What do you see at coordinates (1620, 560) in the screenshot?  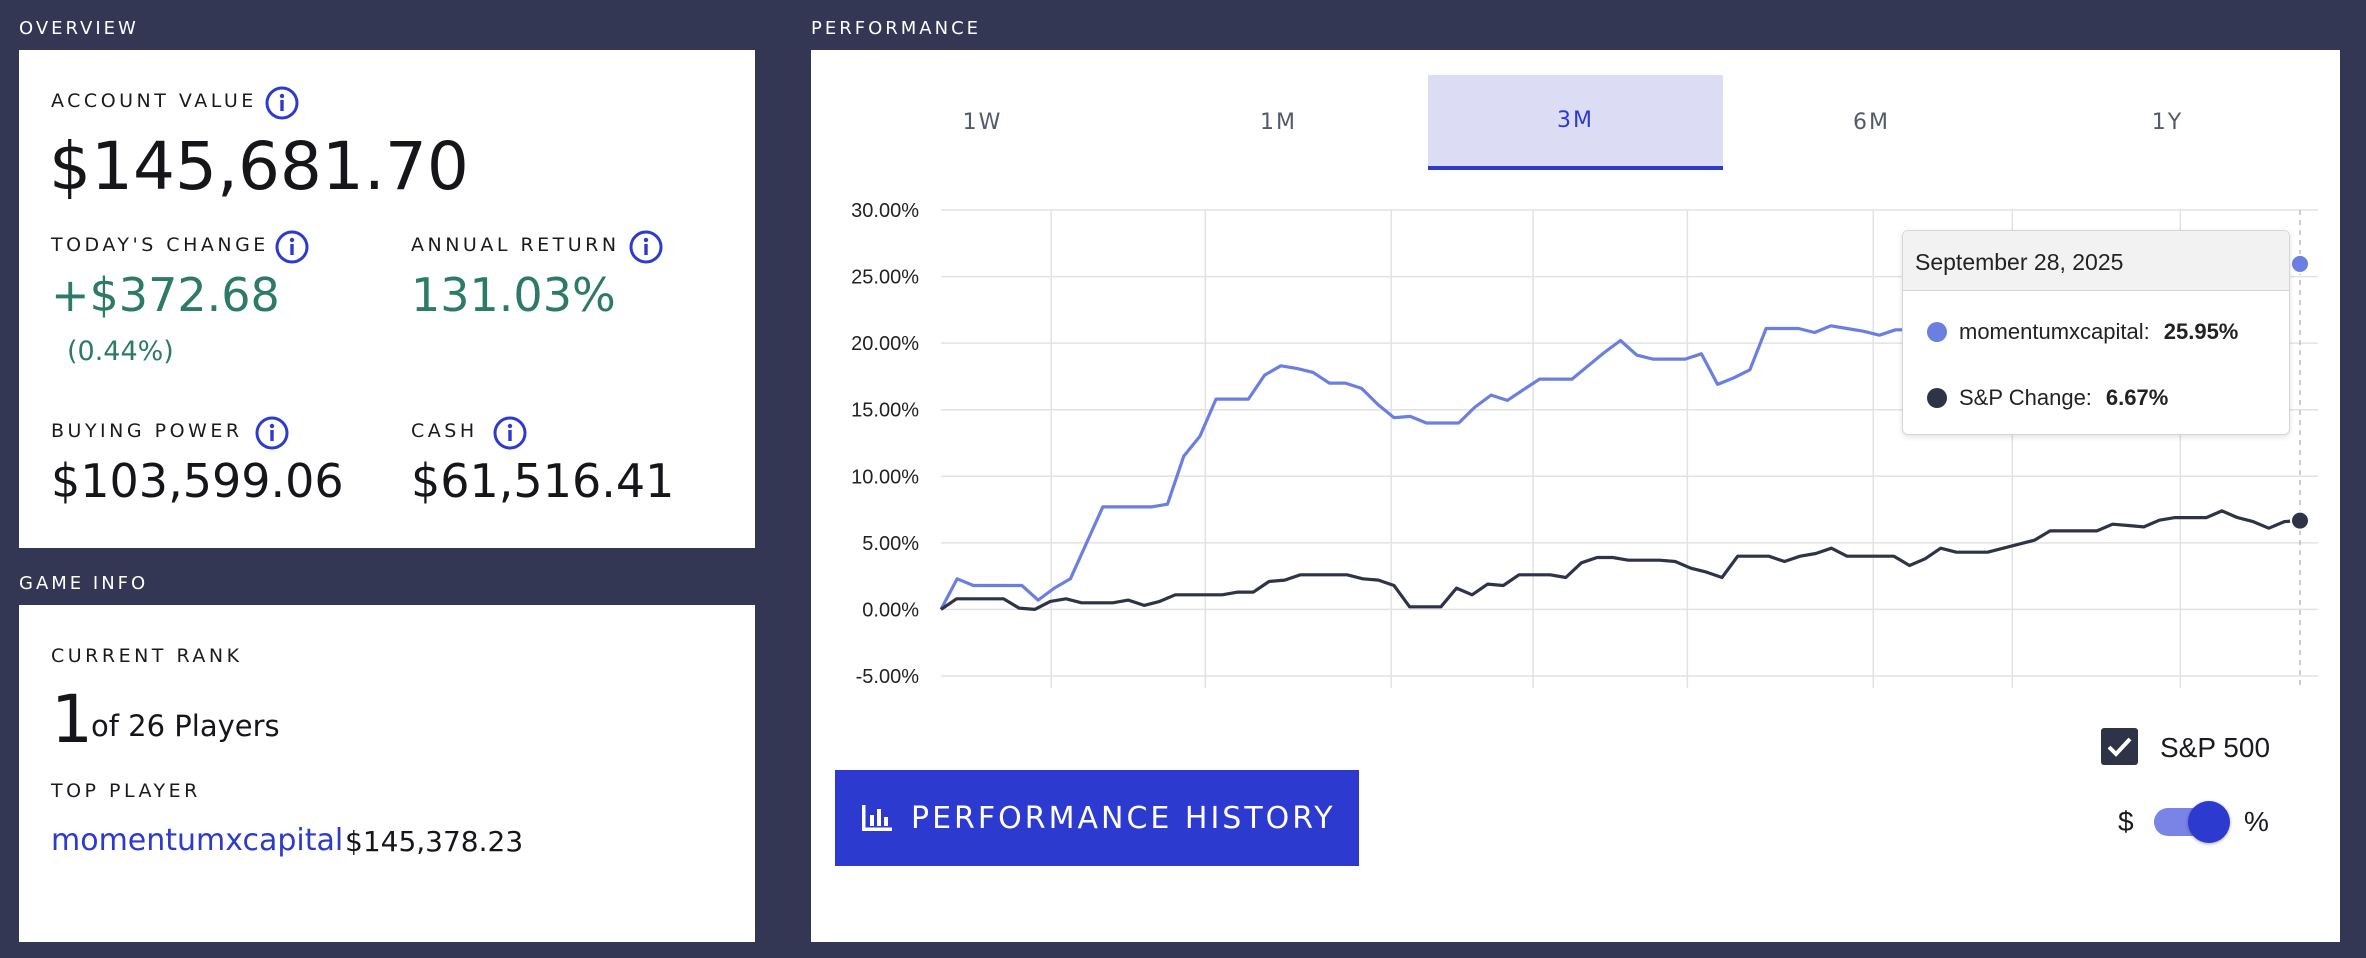 I see `series-line-sp500` at bounding box center [1620, 560].